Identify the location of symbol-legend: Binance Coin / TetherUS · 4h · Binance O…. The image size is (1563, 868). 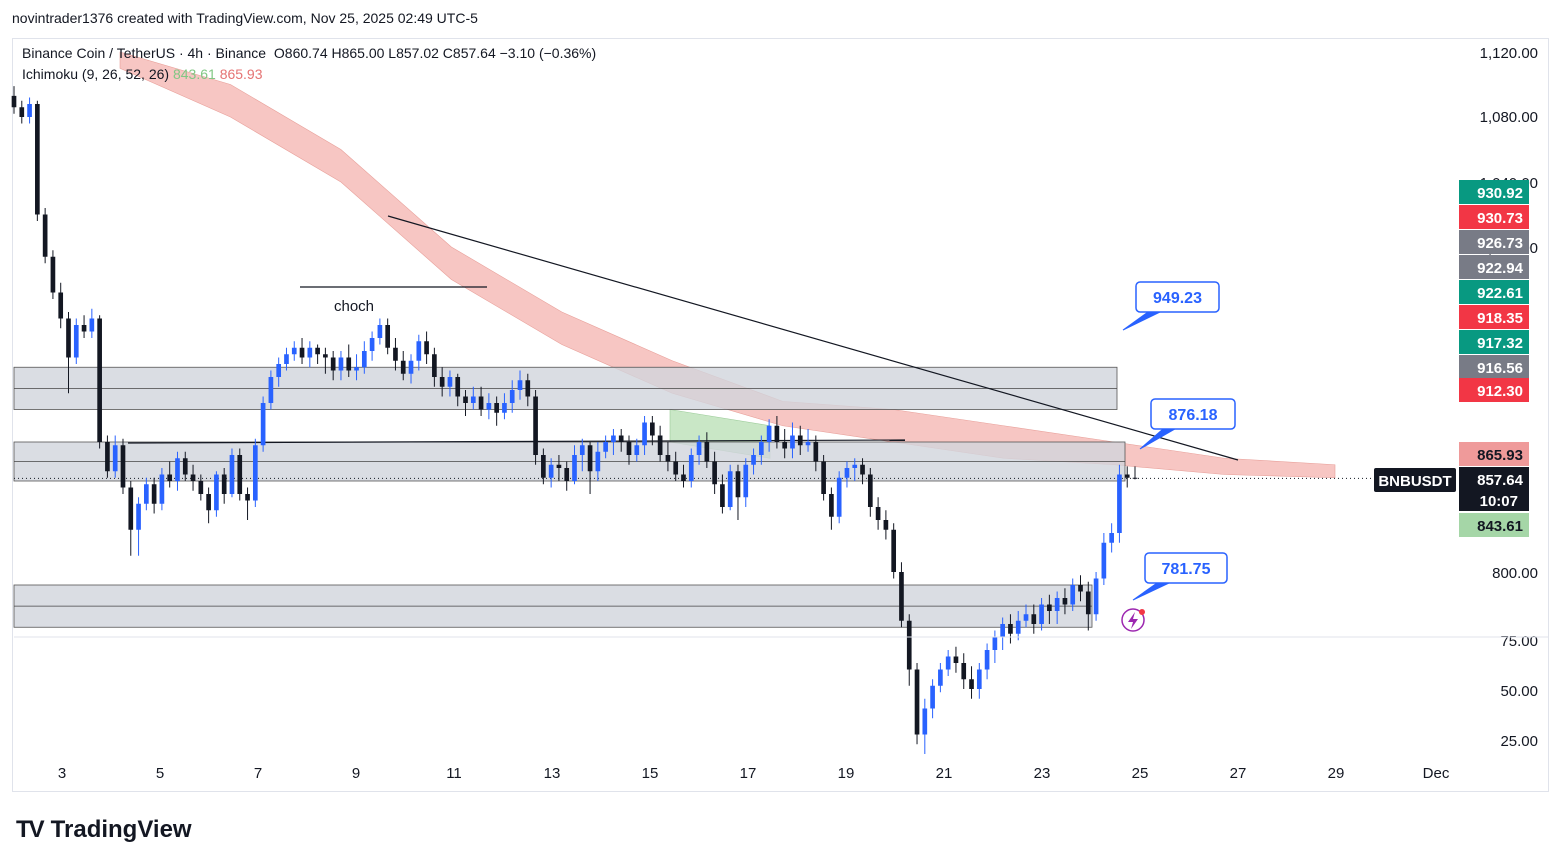
(309, 53).